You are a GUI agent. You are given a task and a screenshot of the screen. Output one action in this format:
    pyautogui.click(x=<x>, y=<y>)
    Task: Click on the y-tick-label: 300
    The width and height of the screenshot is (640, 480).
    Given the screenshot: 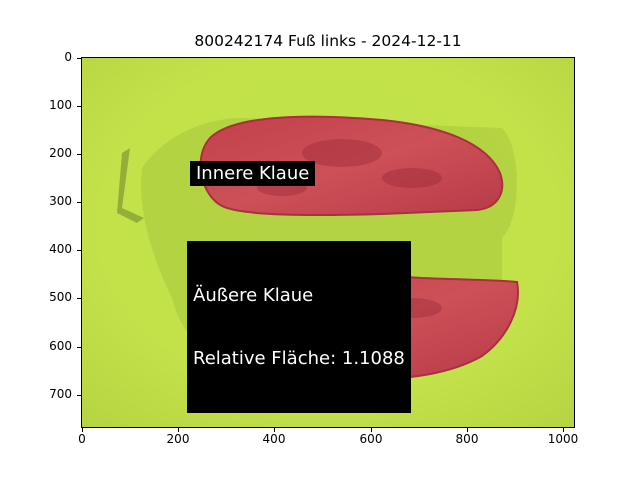 What is the action you would take?
    pyautogui.click(x=60, y=201)
    